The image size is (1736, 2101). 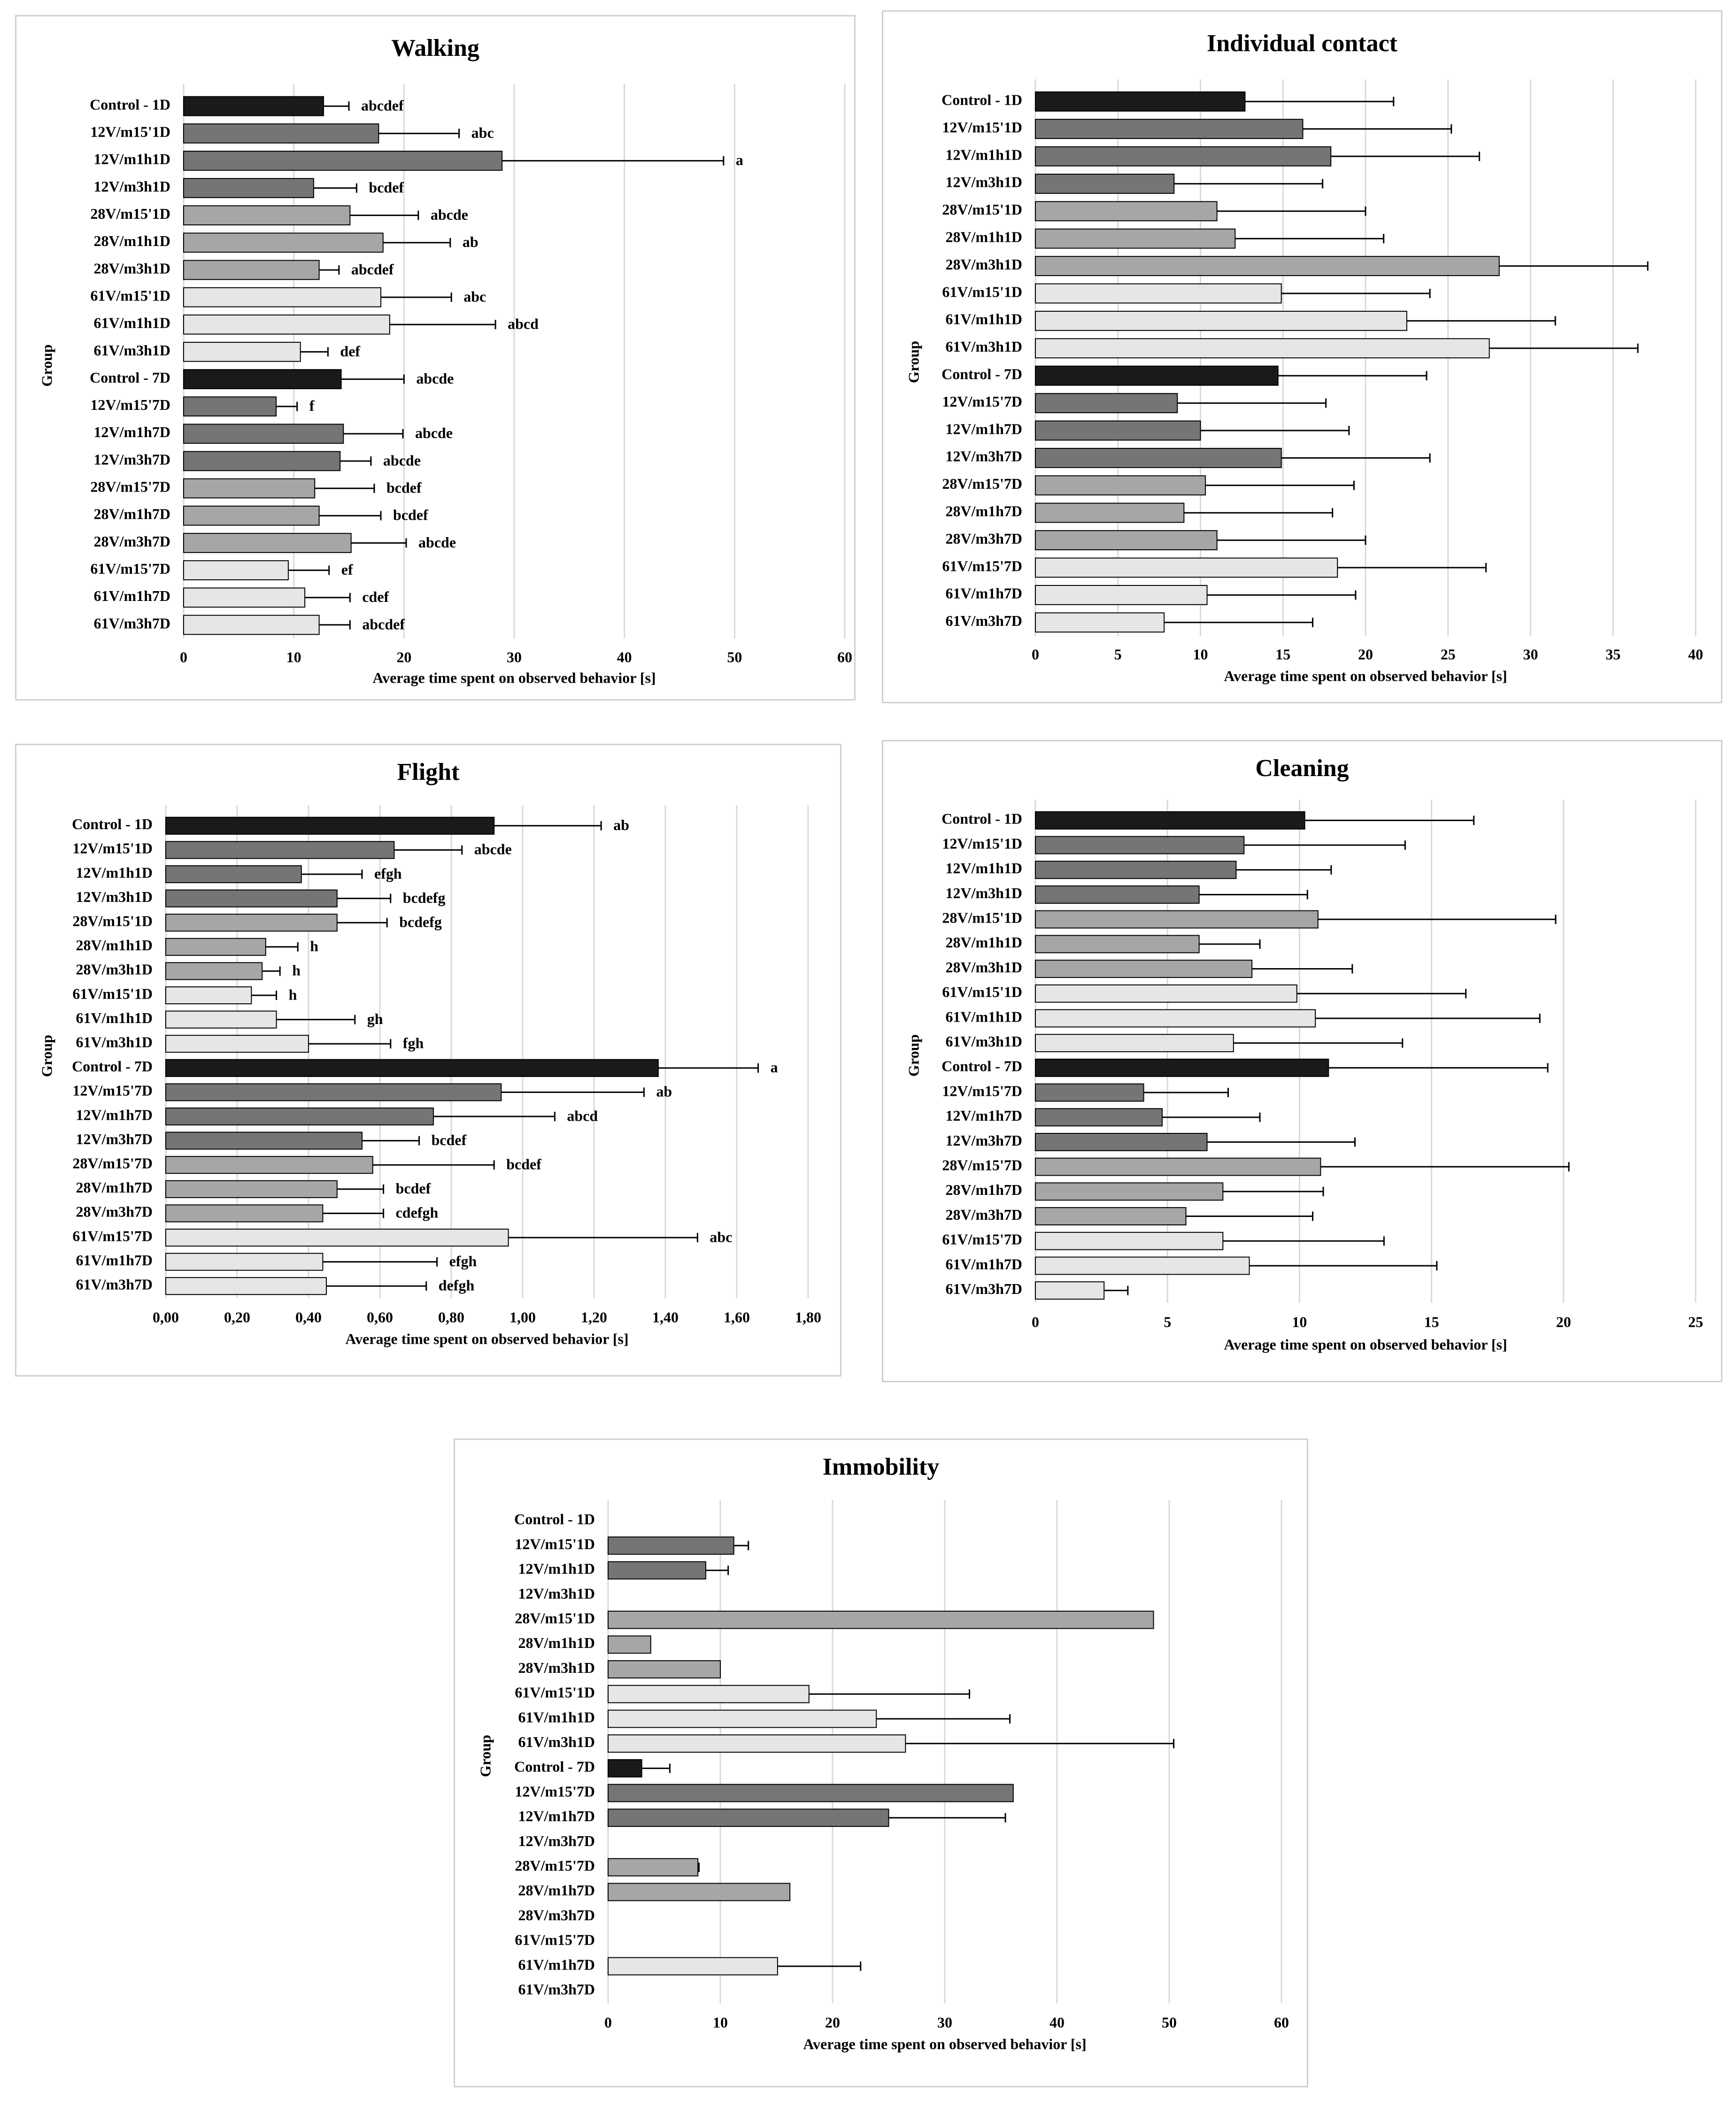 I want to click on immobility-category-label: 61V/m1h7D, so click(x=556, y=1964).